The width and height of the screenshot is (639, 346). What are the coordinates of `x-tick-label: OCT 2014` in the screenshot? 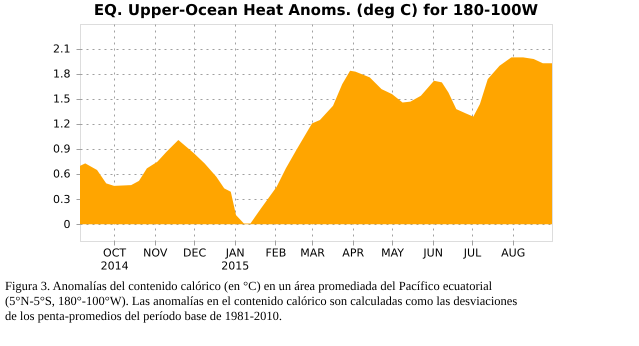 It's located at (114, 259).